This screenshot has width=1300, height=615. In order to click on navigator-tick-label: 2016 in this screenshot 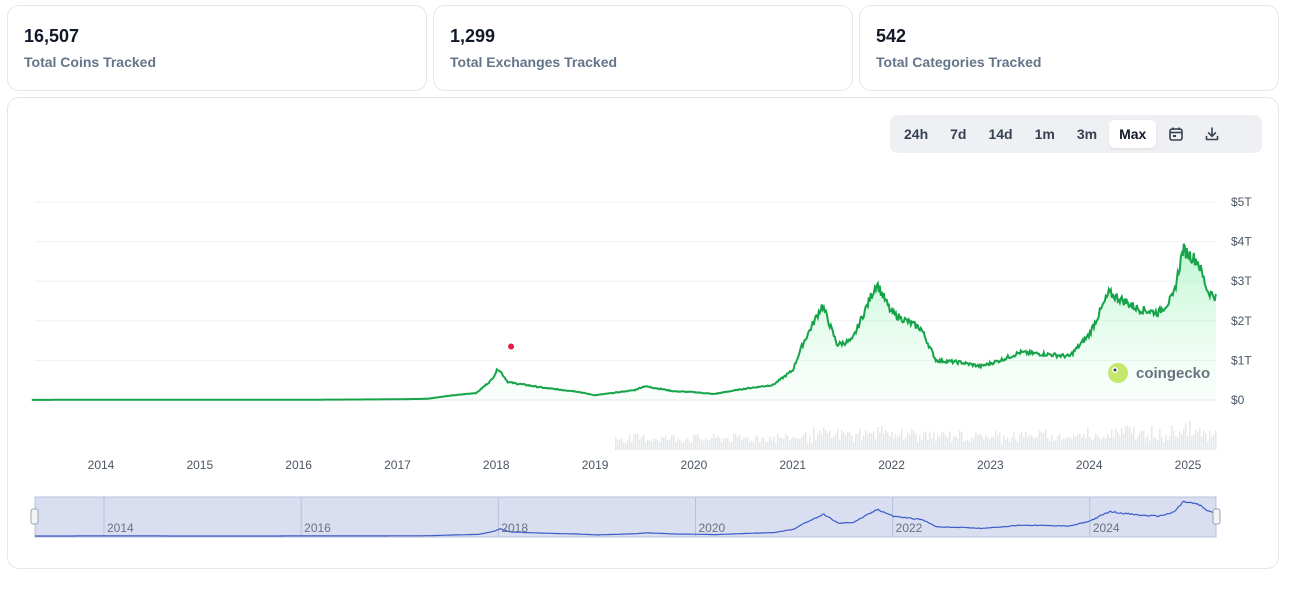, I will do `click(317, 528)`.